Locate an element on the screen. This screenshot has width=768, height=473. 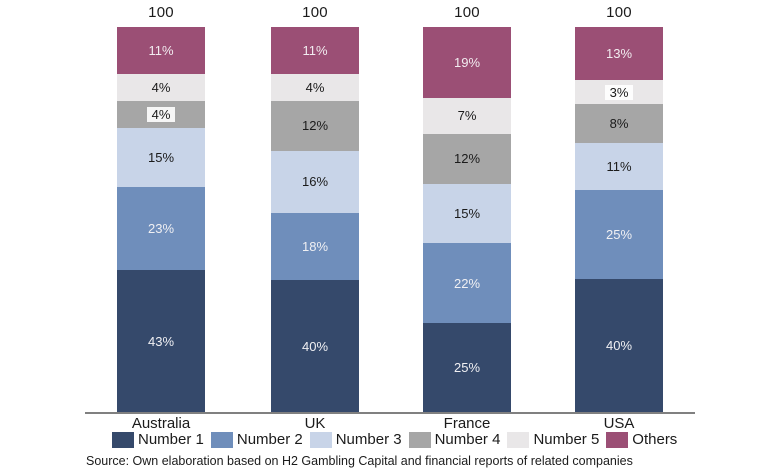
legend-label: Number 2 is located at coordinates (269, 439).